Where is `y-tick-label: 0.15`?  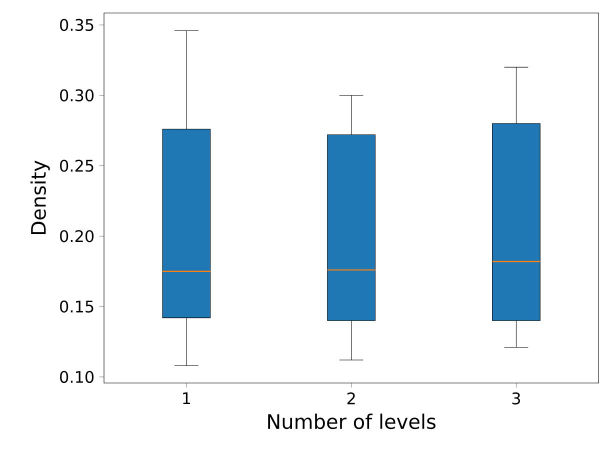 y-tick-label: 0.15 is located at coordinates (77, 306).